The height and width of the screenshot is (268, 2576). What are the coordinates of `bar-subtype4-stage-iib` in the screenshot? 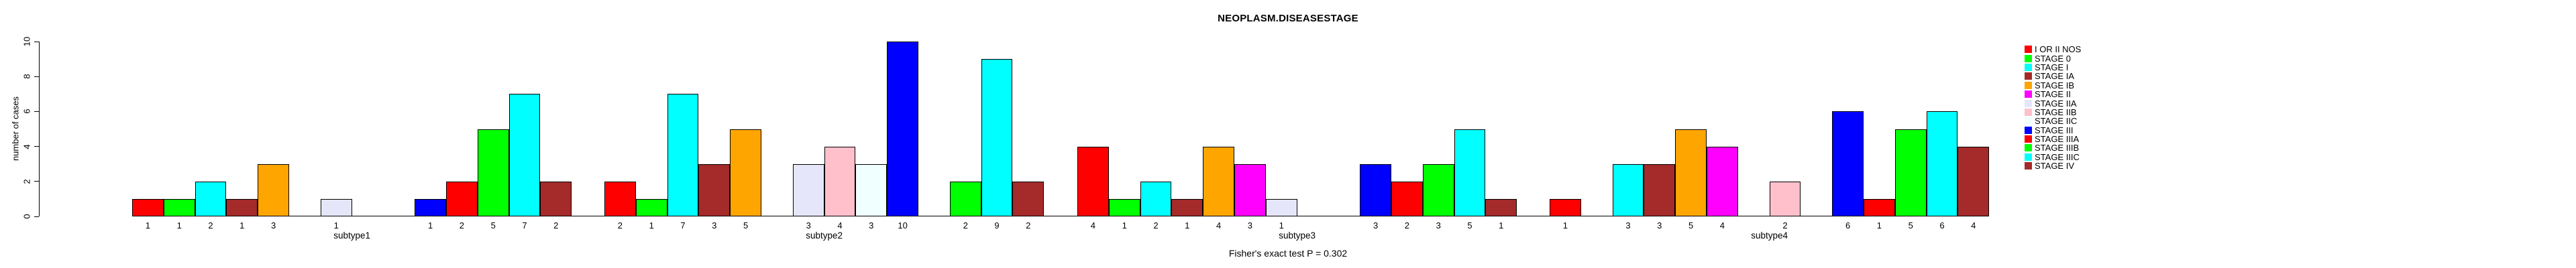 It's located at (1785, 199).